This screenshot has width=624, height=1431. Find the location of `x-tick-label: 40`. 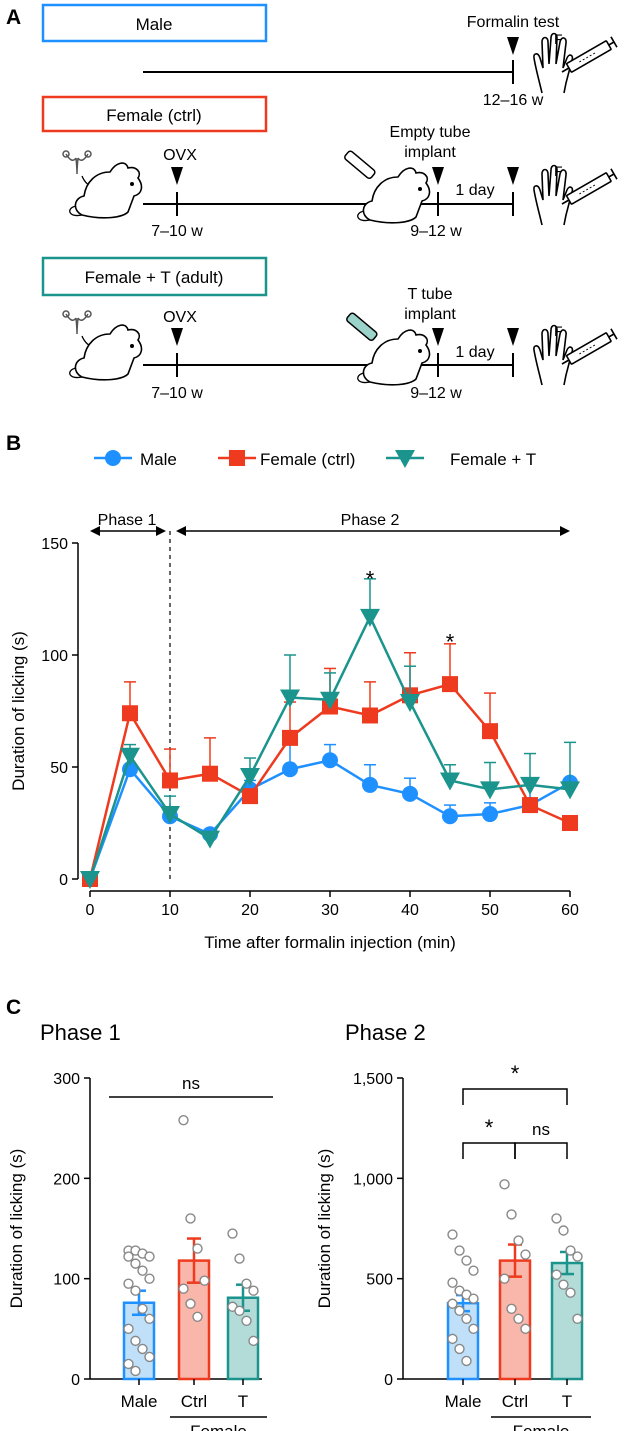

x-tick-label: 40 is located at coordinates (410, 910).